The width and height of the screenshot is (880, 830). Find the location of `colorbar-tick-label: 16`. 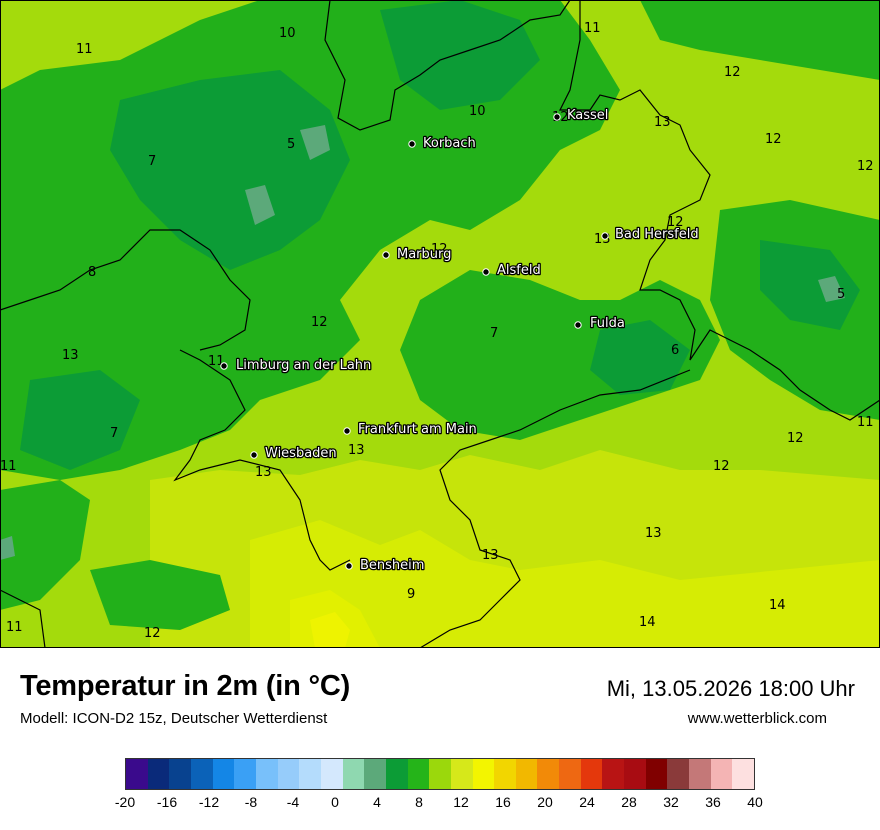

colorbar-tick-label: 16 is located at coordinates (503, 802).